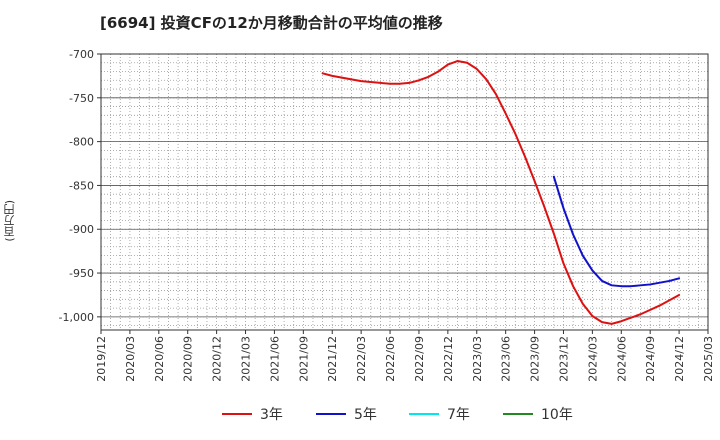  Describe the element at coordinates (303, 359) in the screenshot. I see `x-tick-label: 2021/09` at that location.